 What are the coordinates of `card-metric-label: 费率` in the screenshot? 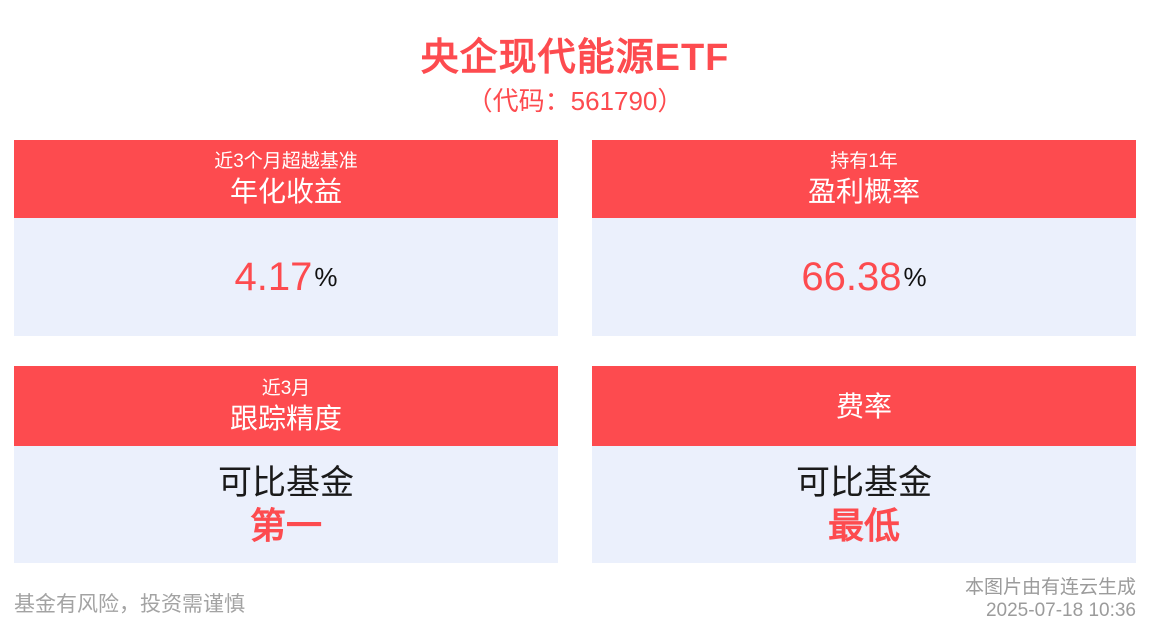 It's located at (863, 406).